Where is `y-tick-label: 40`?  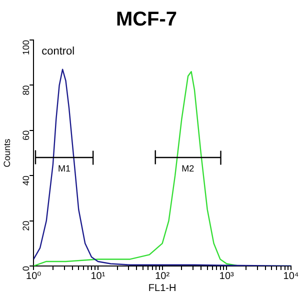 y-tick-label: 40 is located at coordinates (26, 181).